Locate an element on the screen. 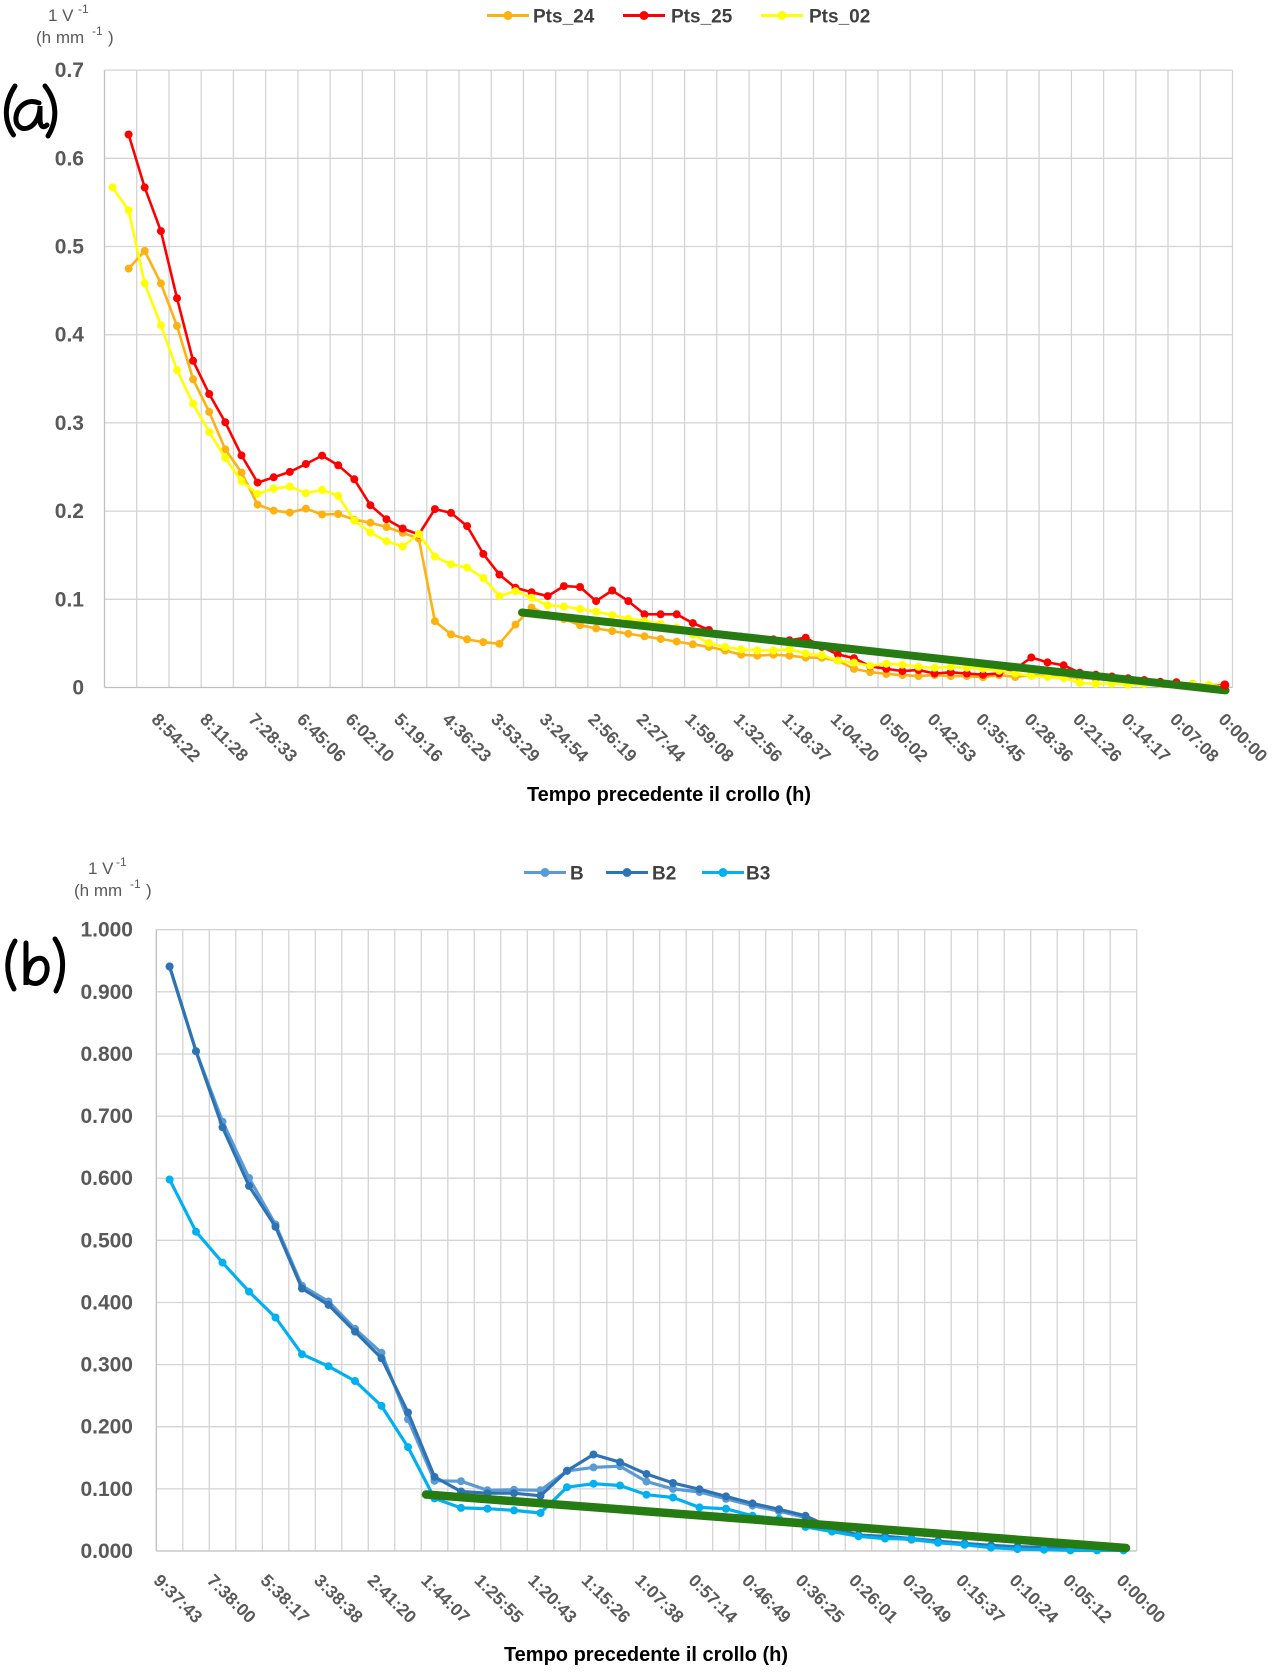  svg-text: 0.4 is located at coordinates (70, 335).